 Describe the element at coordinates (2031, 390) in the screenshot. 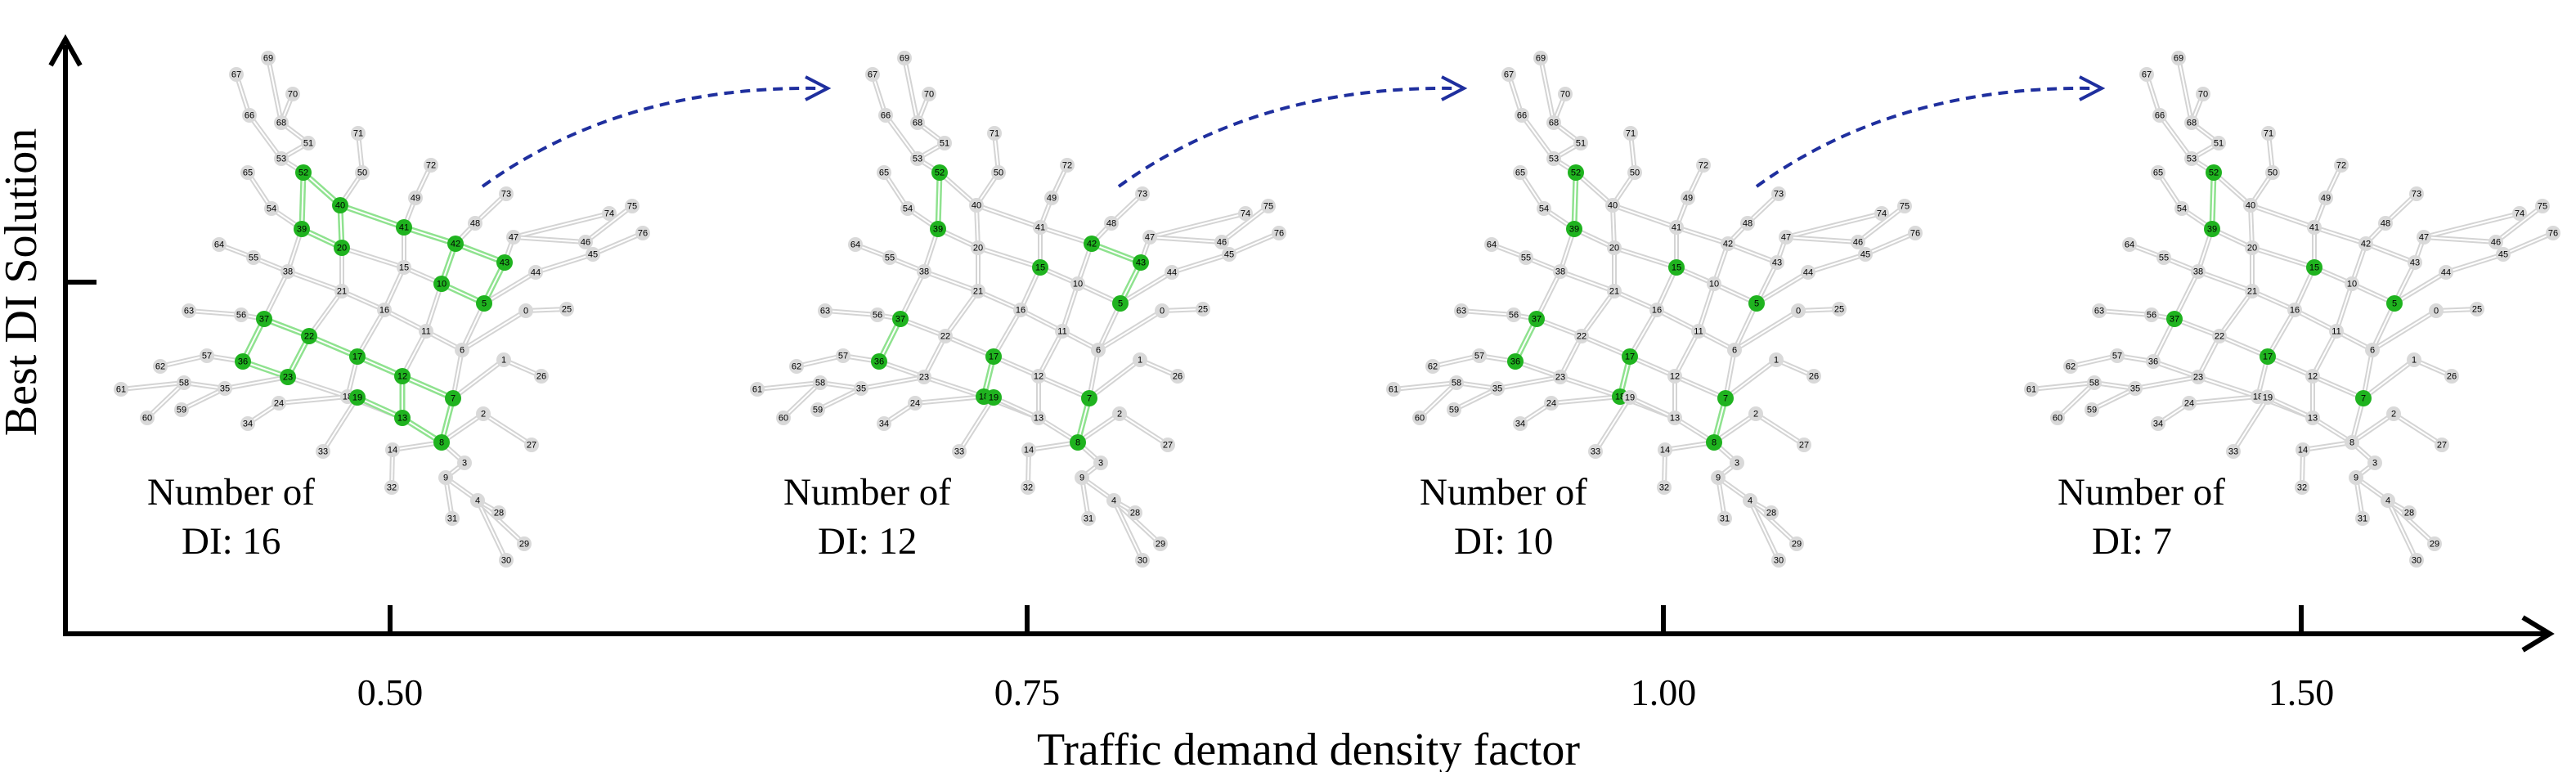

I see `node-label: 61` at that location.